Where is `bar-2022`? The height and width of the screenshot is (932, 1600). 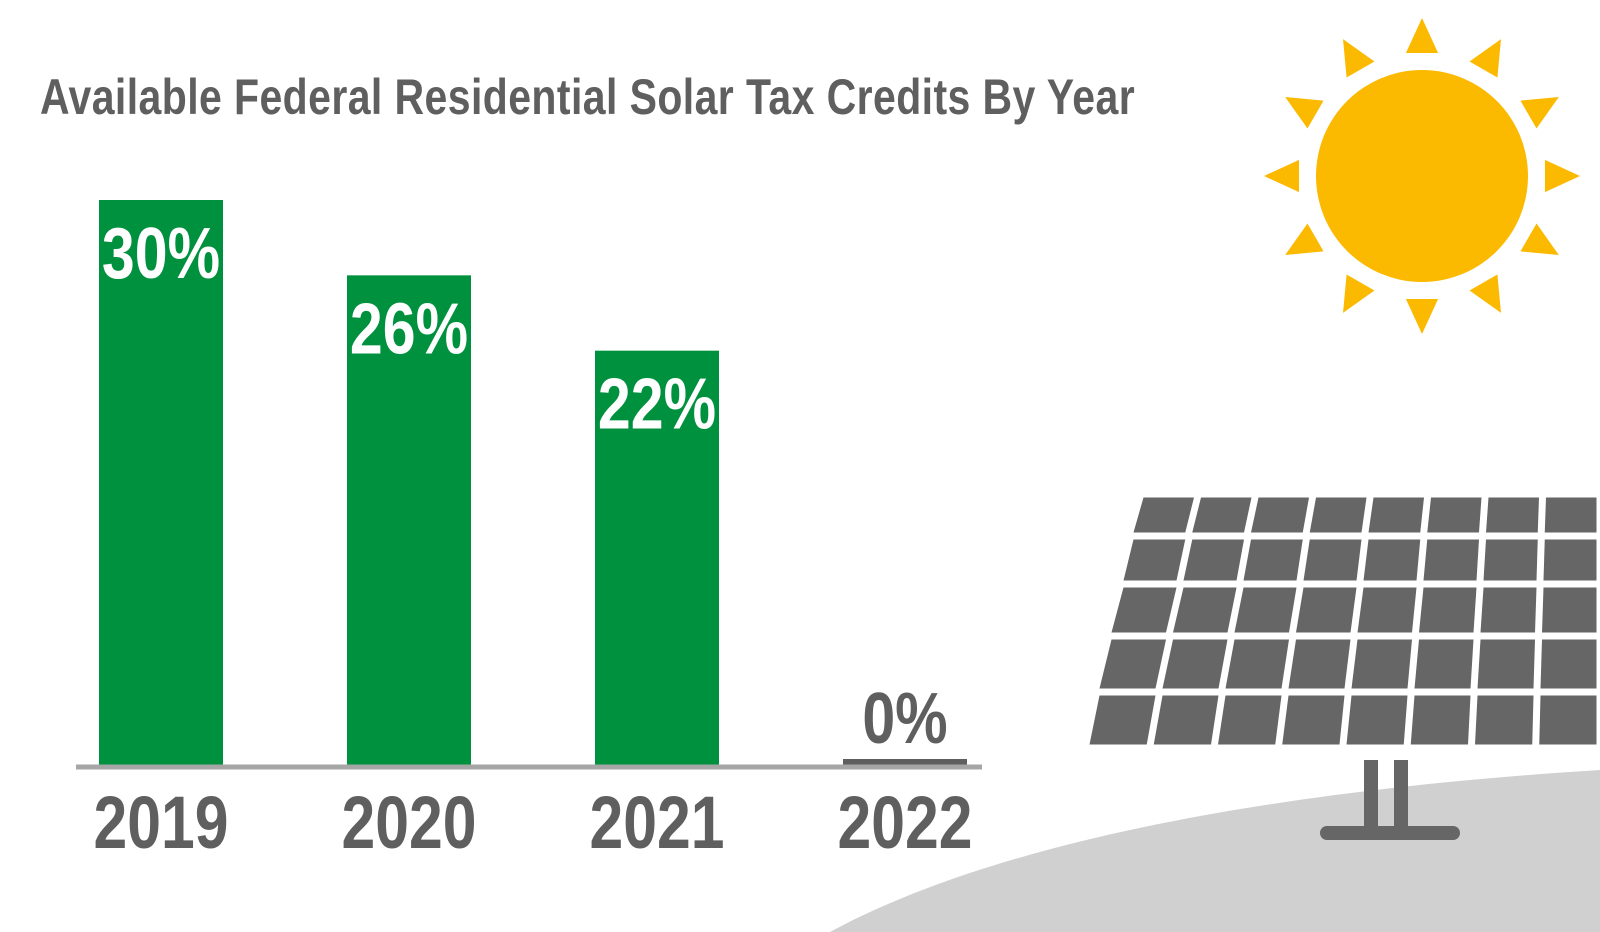 bar-2022 is located at coordinates (905, 762).